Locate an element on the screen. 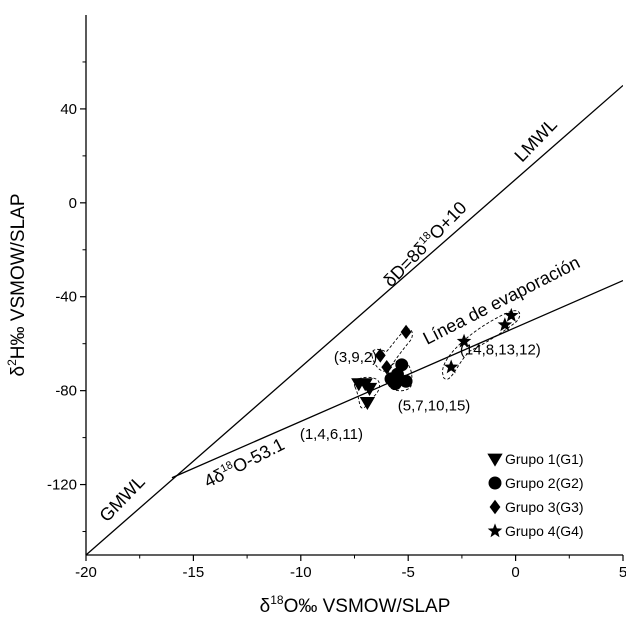 The height and width of the screenshot is (623, 626). x-tick-label: -20 is located at coordinates (86, 572).